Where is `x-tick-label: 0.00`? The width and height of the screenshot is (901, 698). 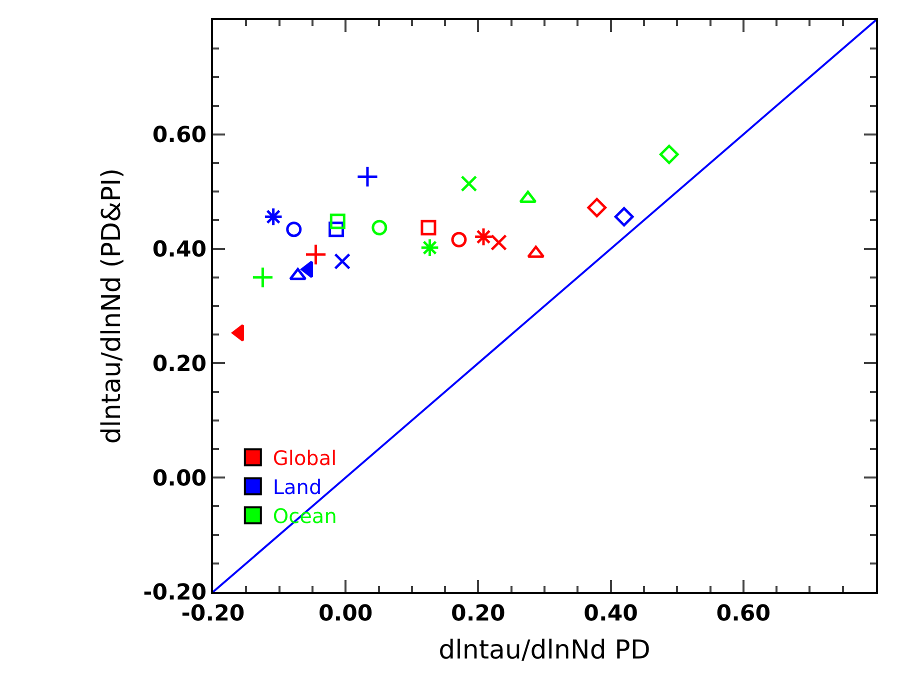 x-tick-label: 0.00 is located at coordinates (345, 613).